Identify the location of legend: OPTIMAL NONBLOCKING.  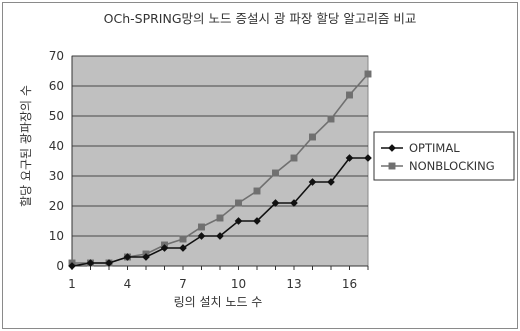
(444, 156).